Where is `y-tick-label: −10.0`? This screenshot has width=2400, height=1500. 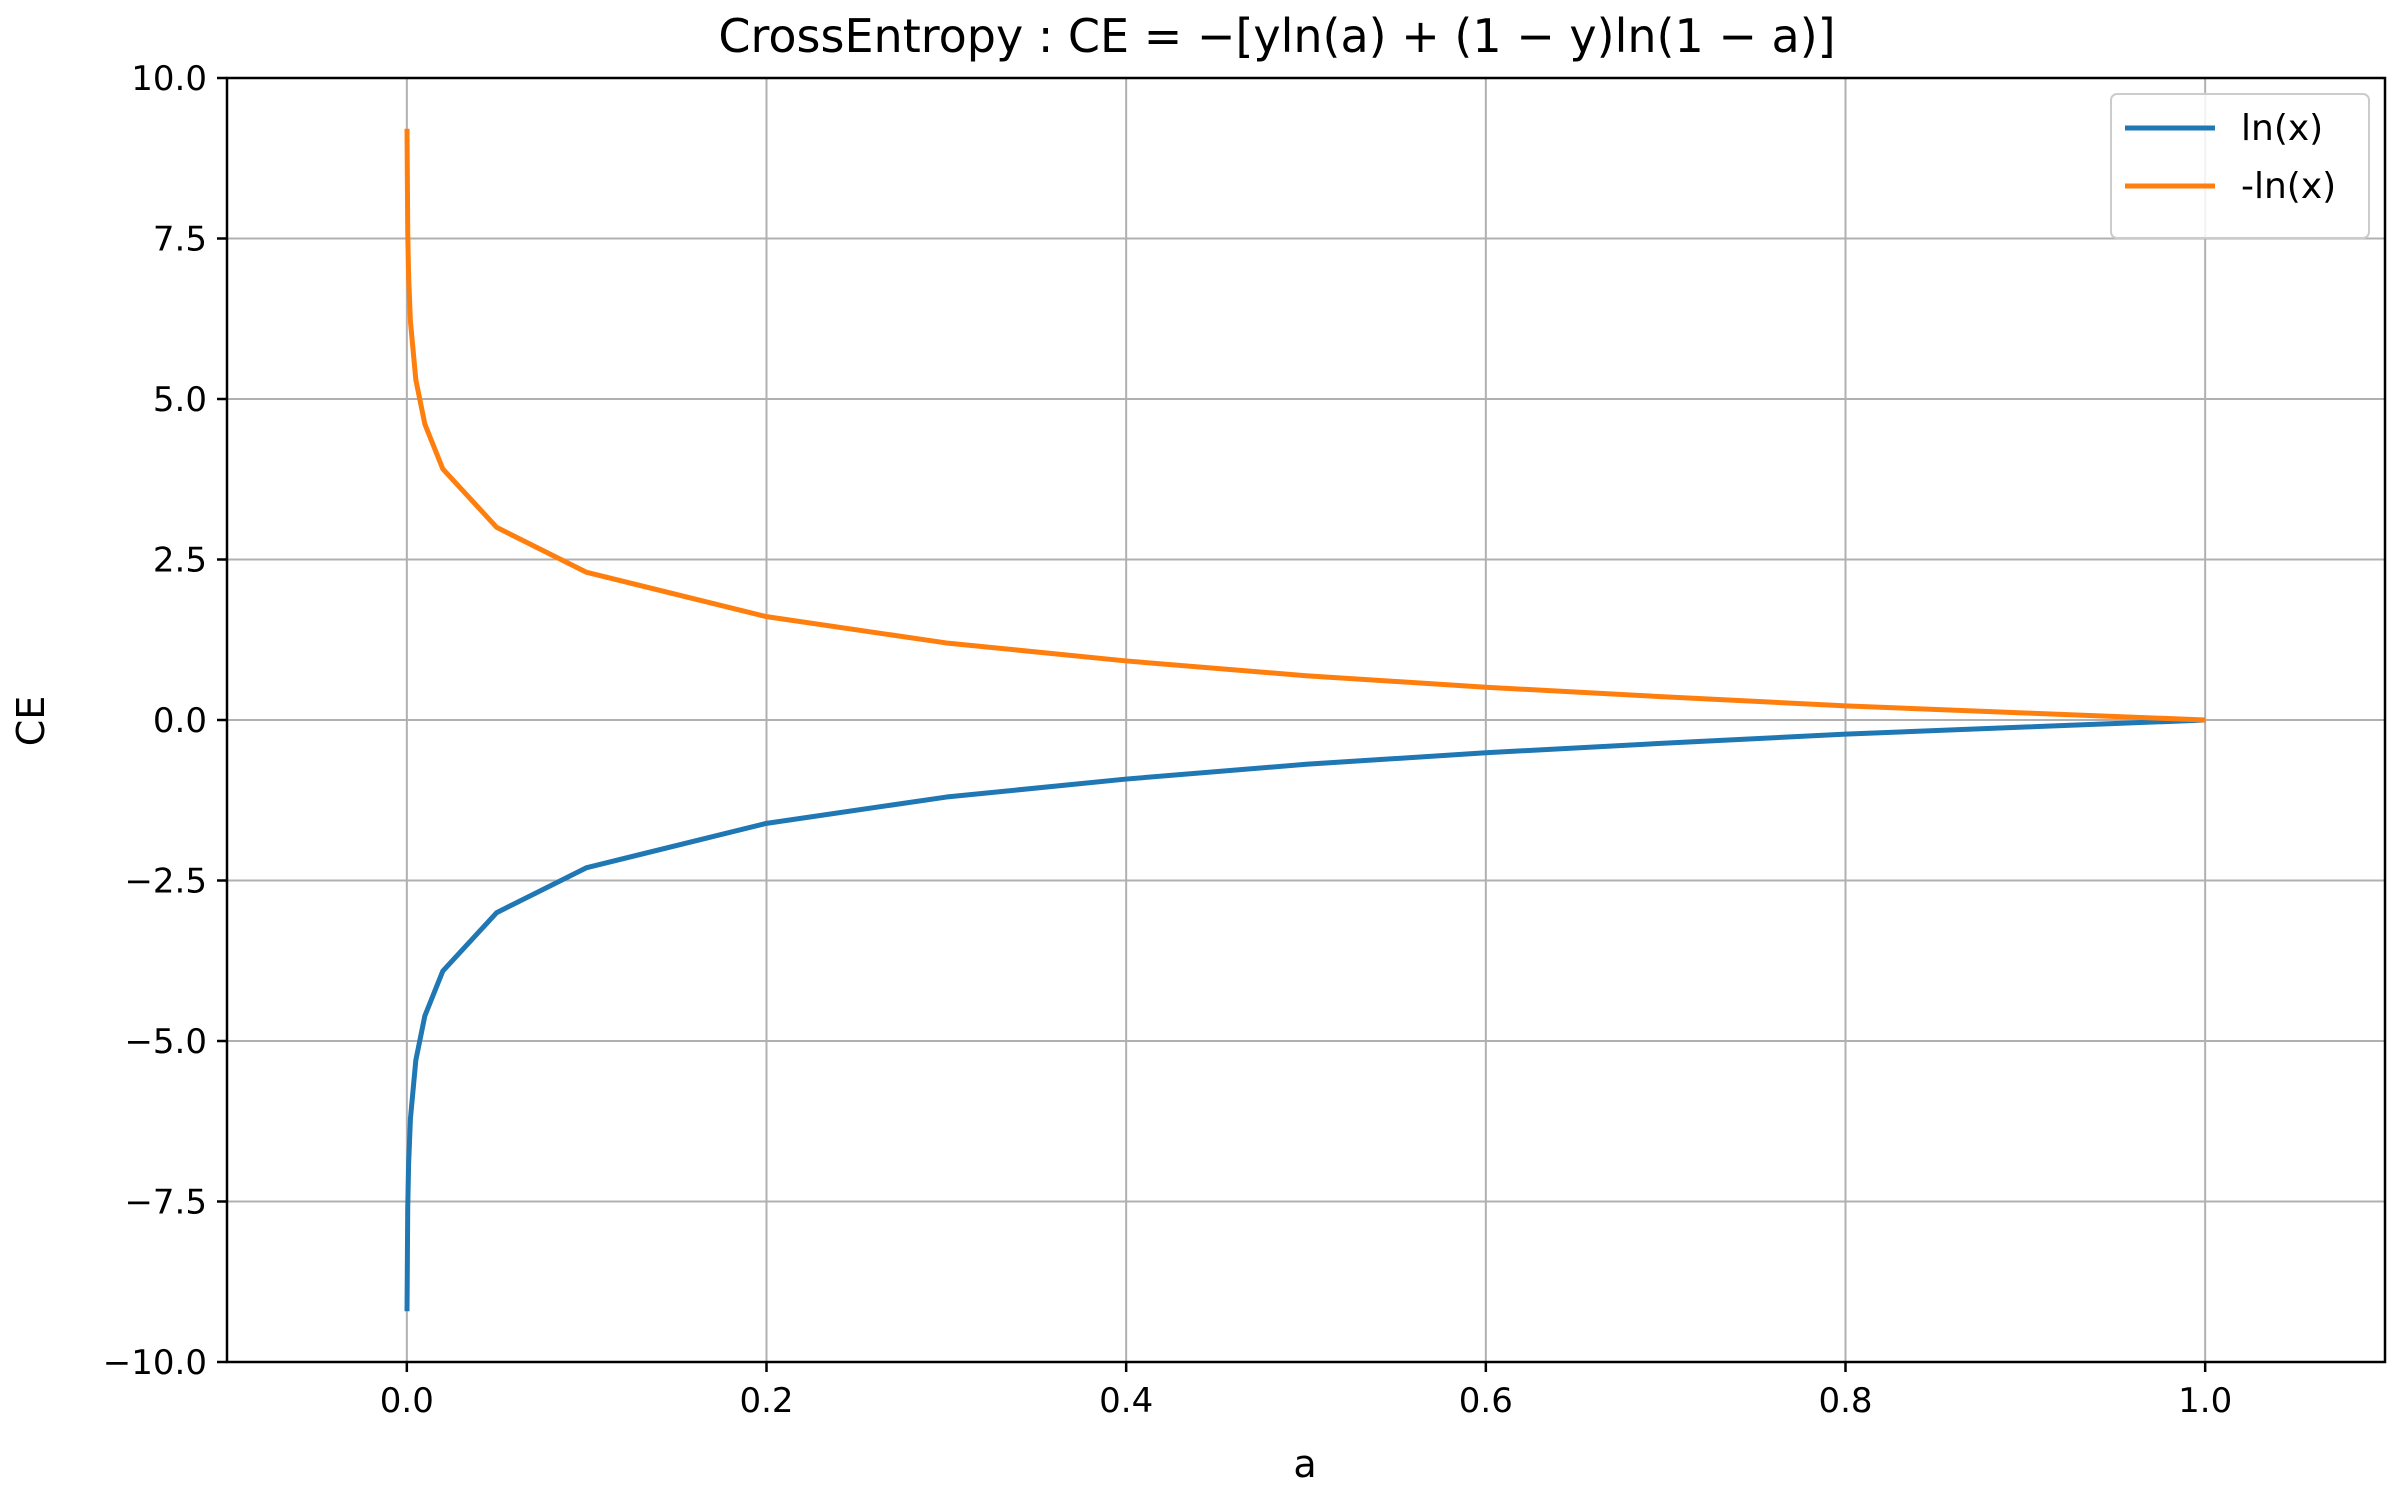
y-tick-label: −10.0 is located at coordinates (155, 1363).